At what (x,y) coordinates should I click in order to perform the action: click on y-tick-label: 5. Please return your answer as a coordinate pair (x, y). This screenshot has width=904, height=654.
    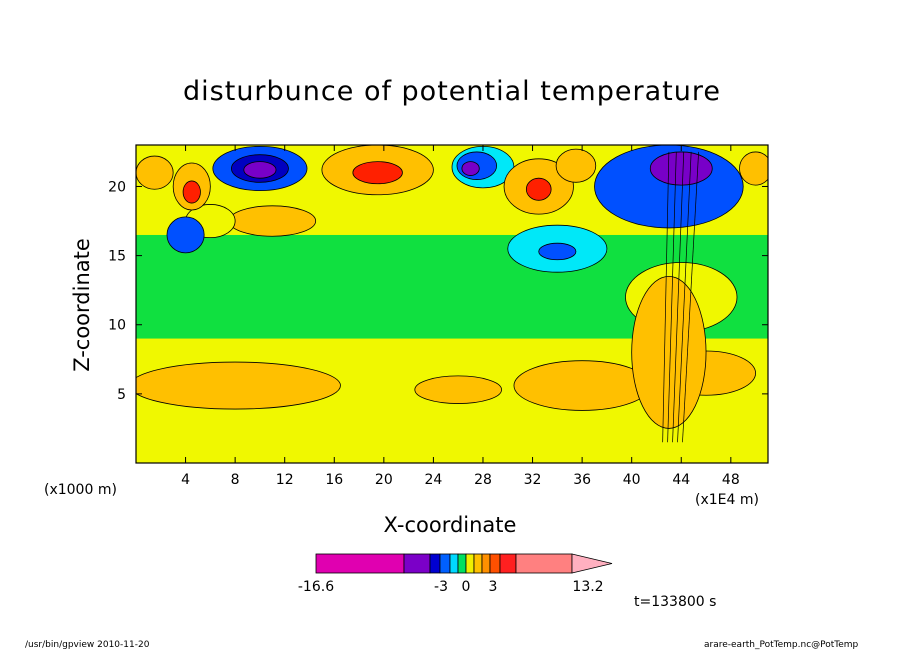
    Looking at the image, I should click on (121, 395).